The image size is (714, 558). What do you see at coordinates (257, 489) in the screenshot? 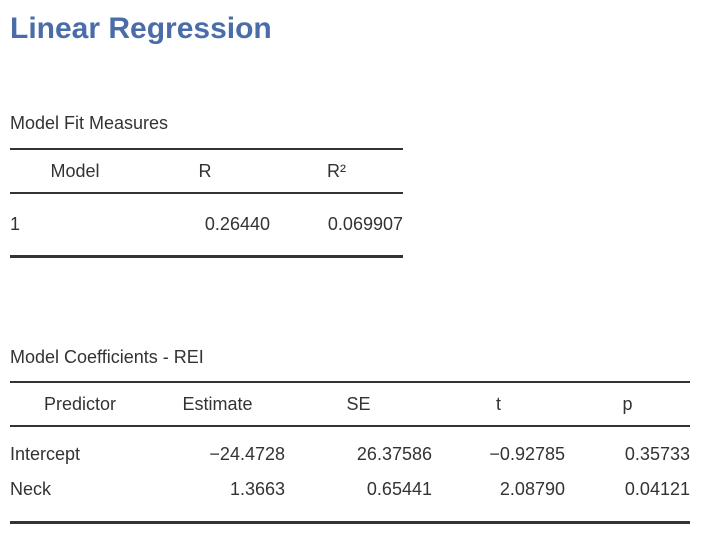
I see `cell-estimate: 1.3663` at bounding box center [257, 489].